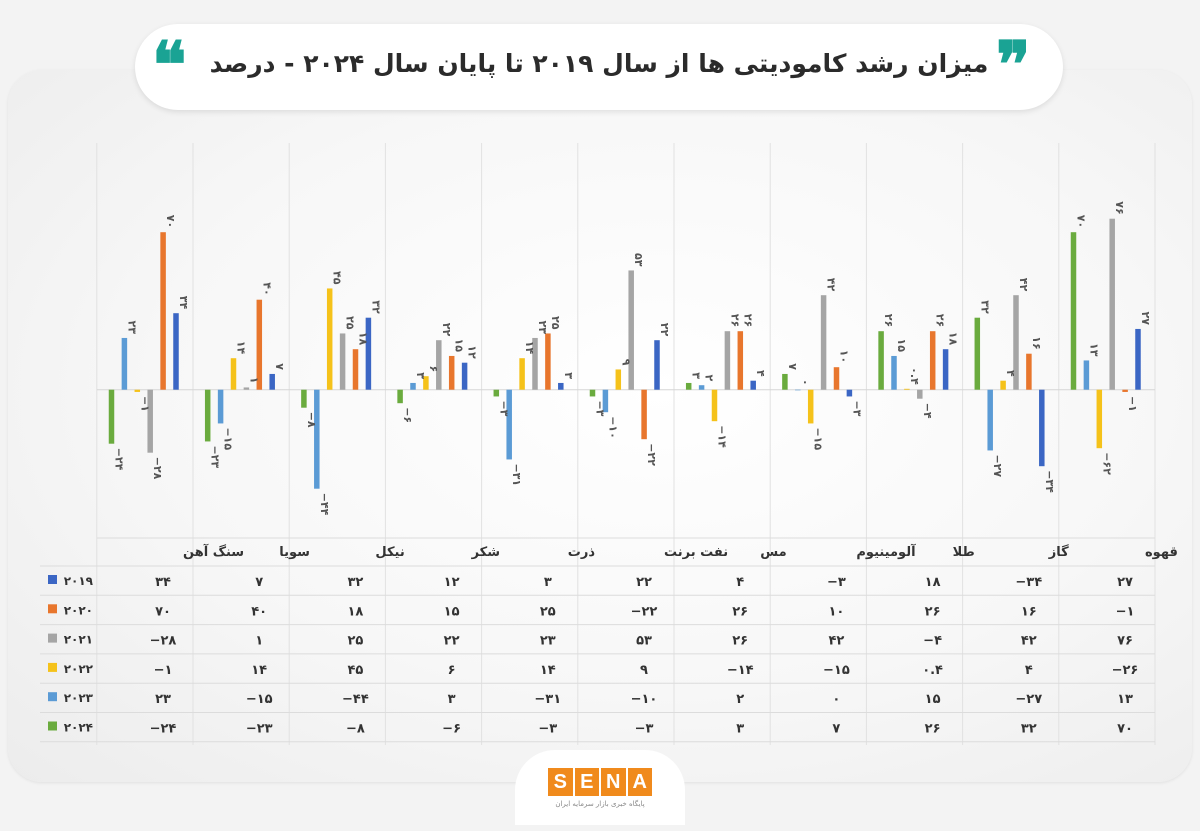 The image size is (1200, 831). Describe the element at coordinates (651, 454) in the screenshot. I see `data-label: −۲۲` at that location.